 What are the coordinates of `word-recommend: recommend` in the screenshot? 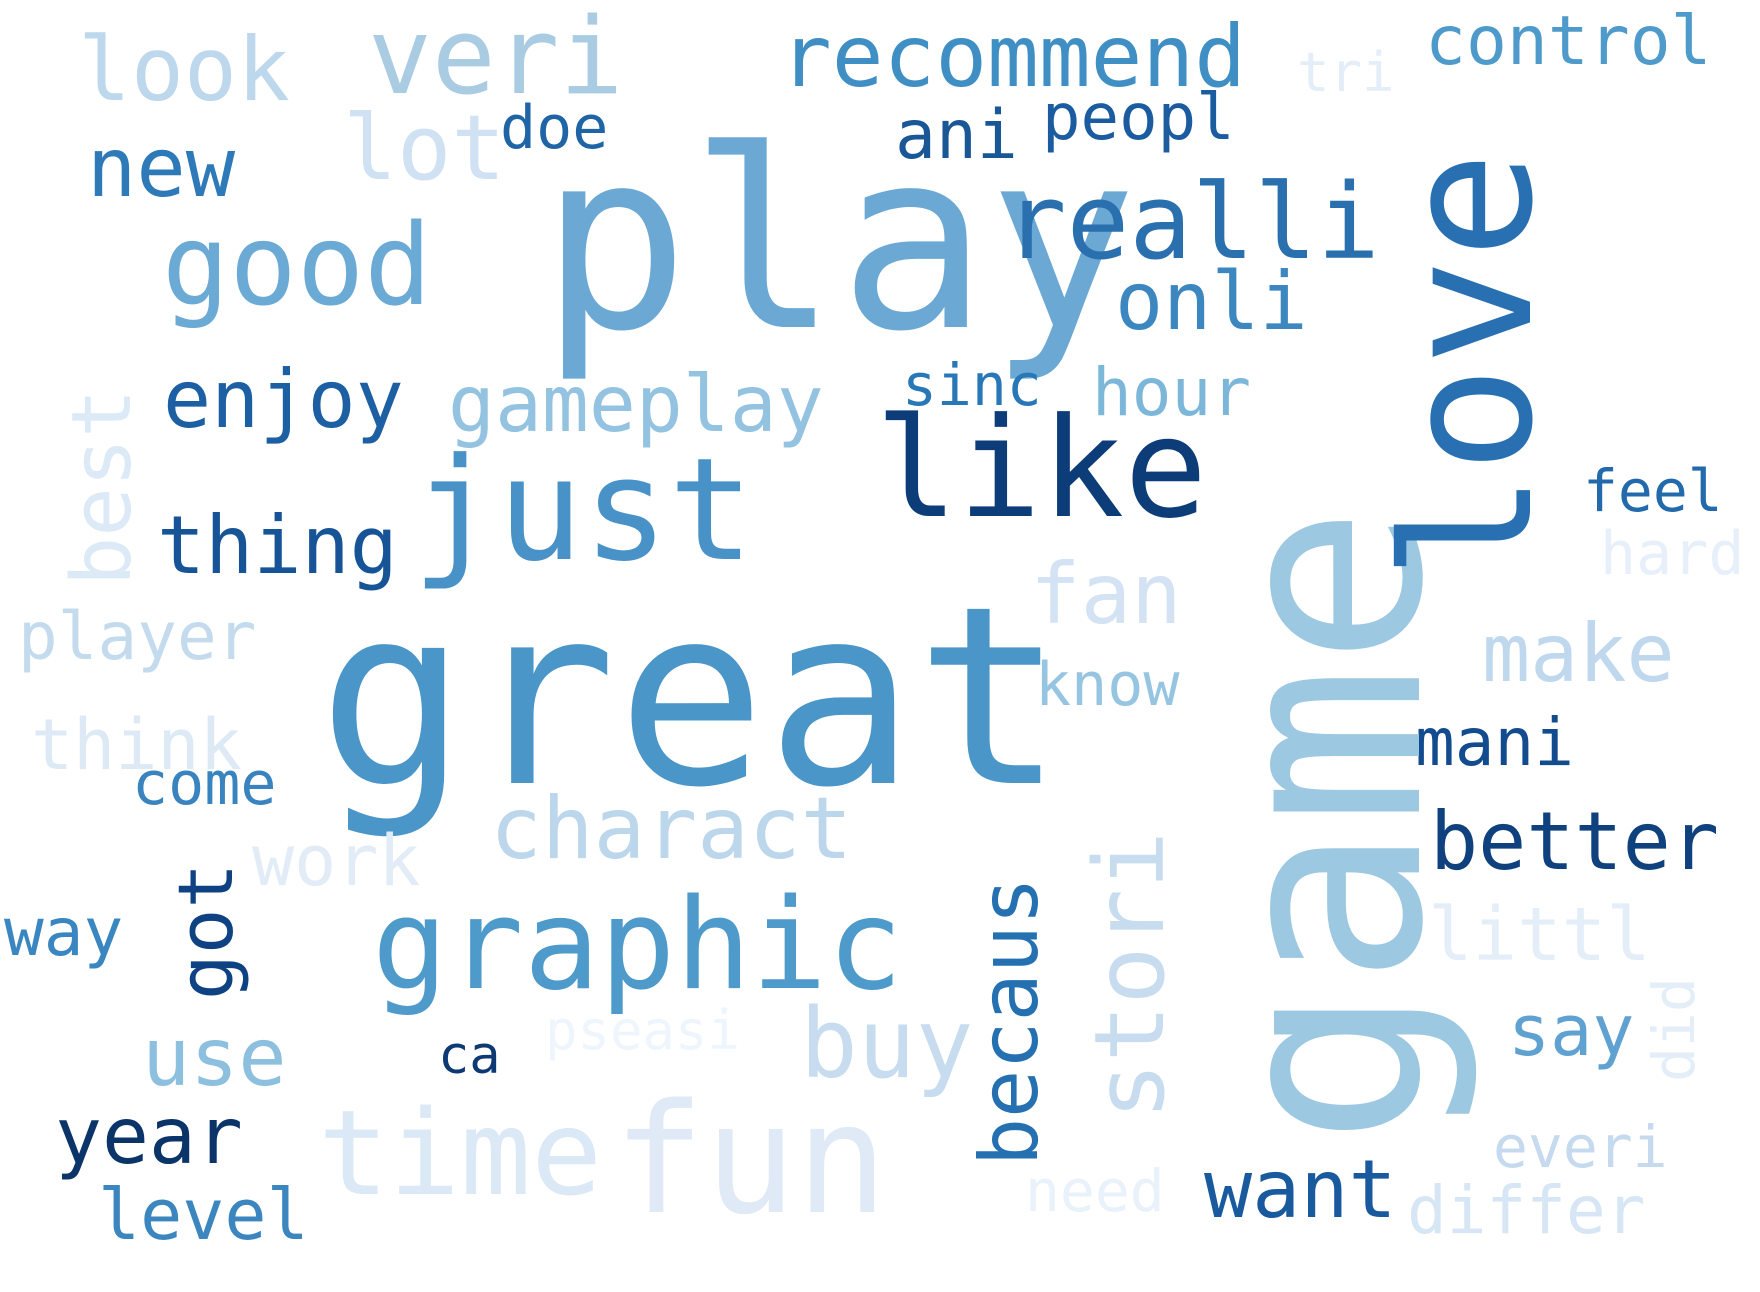 It's located at (1013, 57).